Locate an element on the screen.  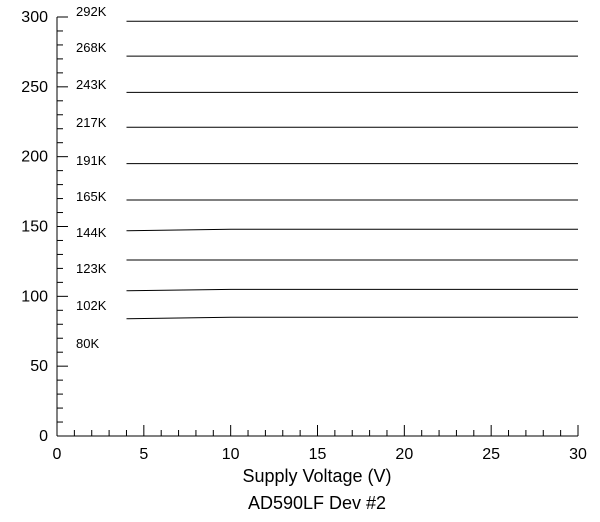
y-tick-label: 200 is located at coordinates (34, 157).